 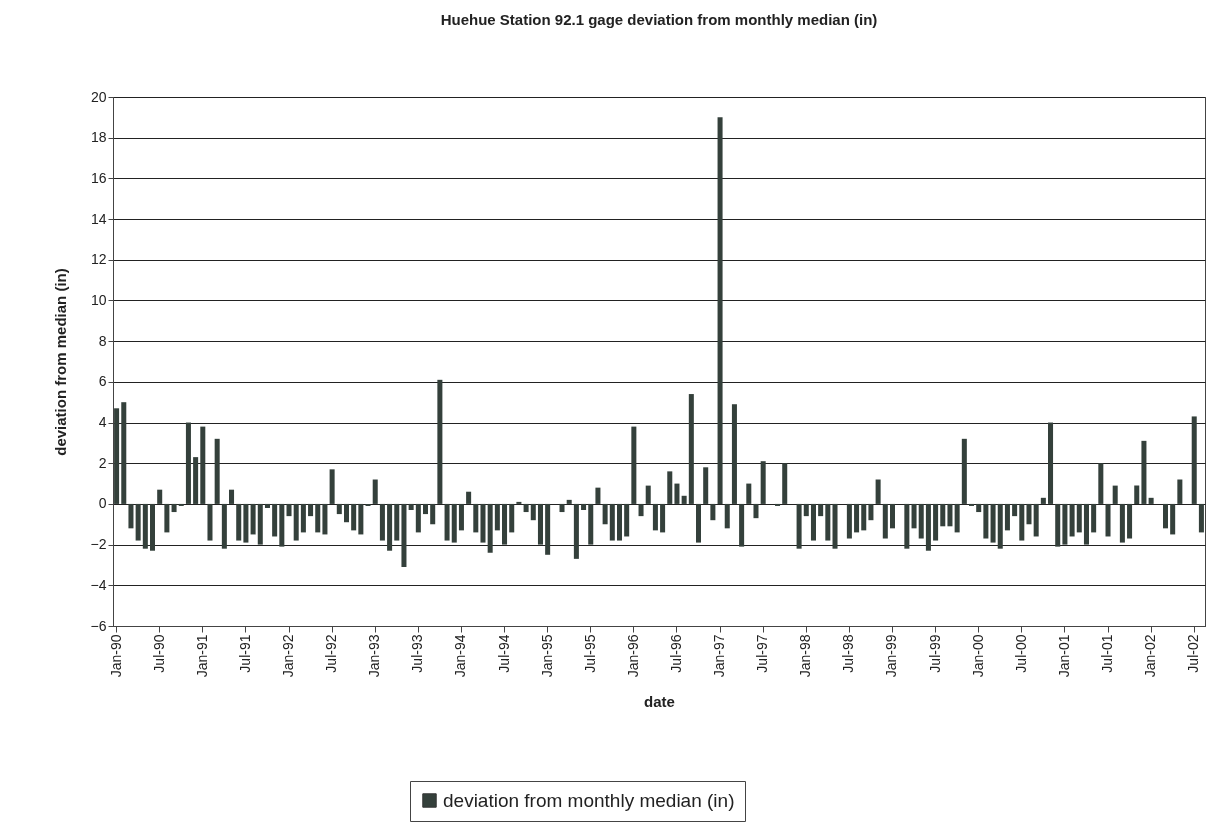 I want to click on x-tick-label: Jul-91, so click(x=244, y=653).